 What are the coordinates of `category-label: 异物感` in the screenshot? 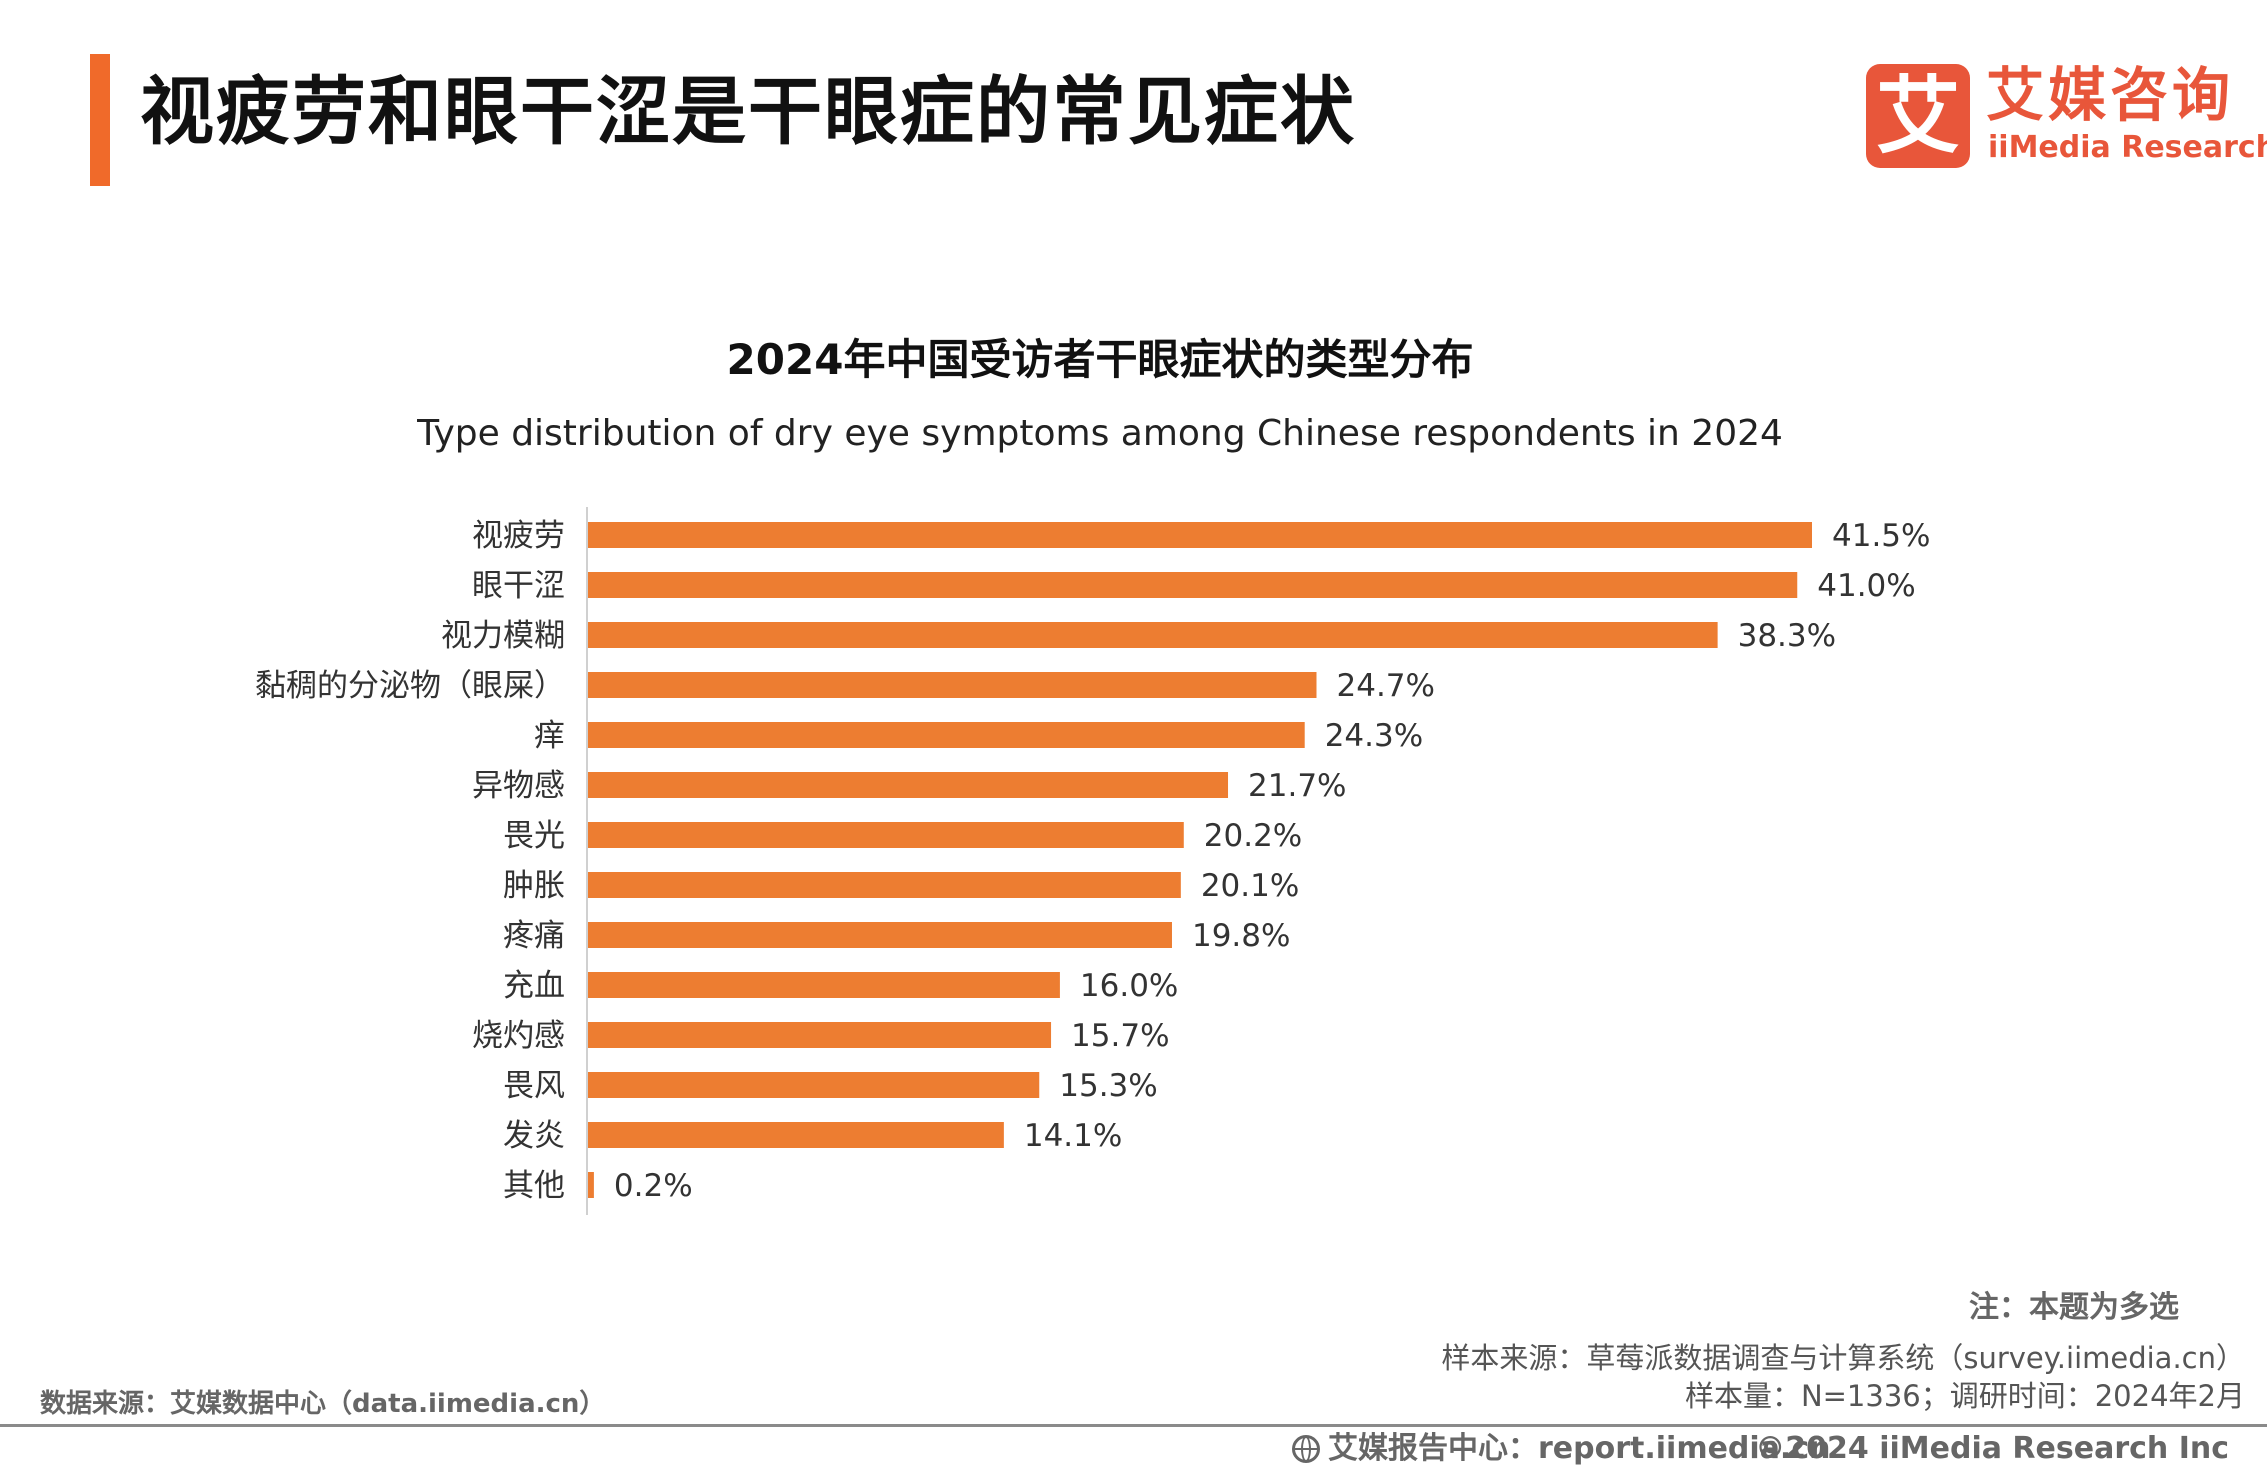 It's located at (518, 786).